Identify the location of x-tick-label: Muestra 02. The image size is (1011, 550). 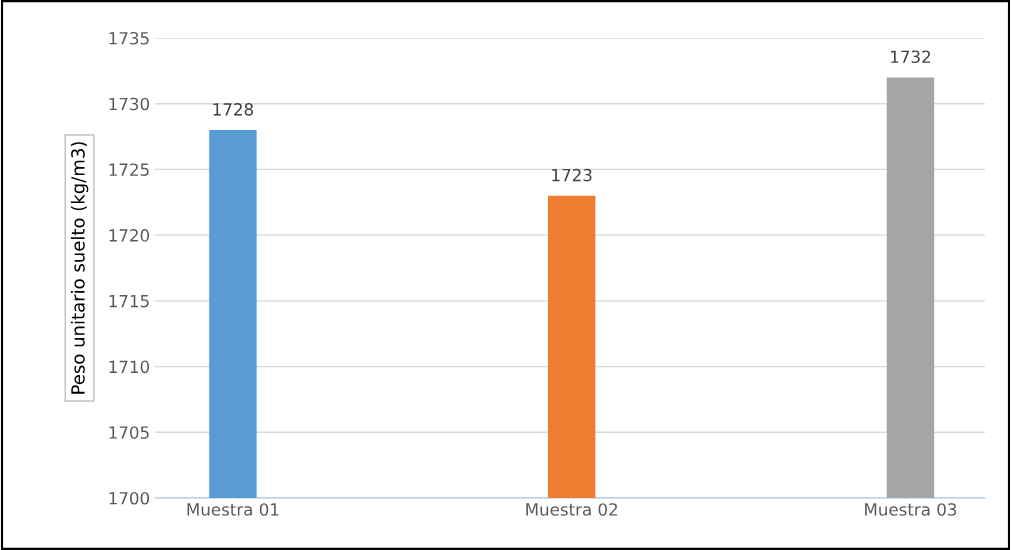
(572, 509).